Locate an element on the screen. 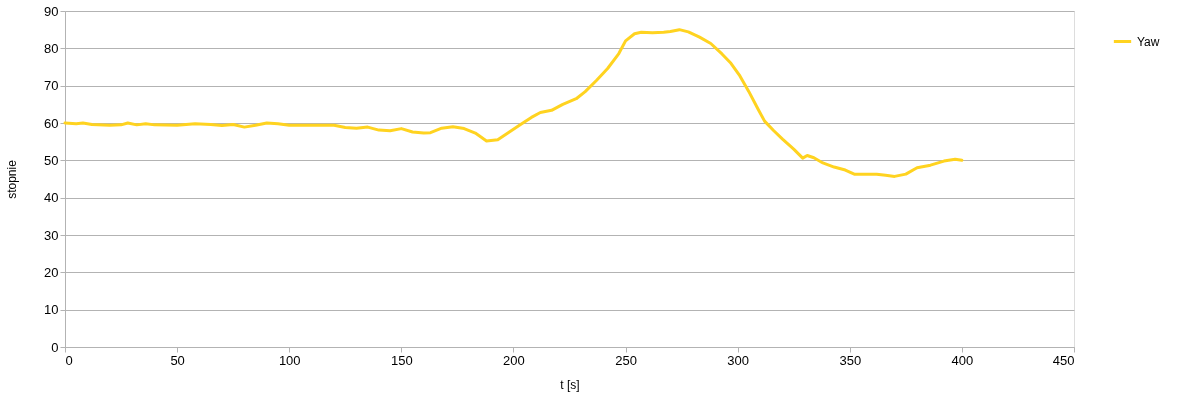 The height and width of the screenshot is (405, 1195). x-tick-label: 100 is located at coordinates (289, 360).